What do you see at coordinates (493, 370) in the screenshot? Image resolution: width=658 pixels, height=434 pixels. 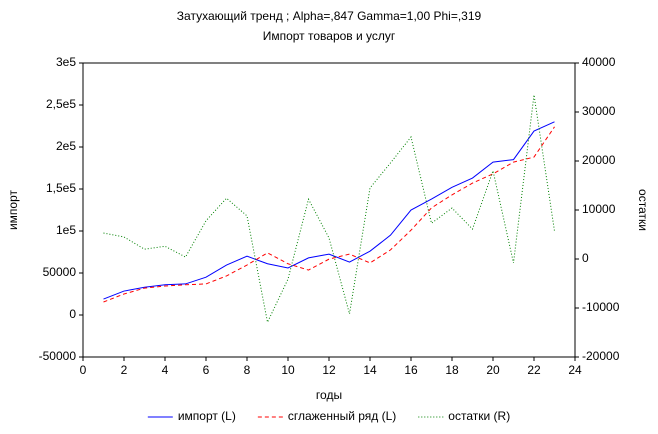 I see `x-tick-label: 20` at bounding box center [493, 370].